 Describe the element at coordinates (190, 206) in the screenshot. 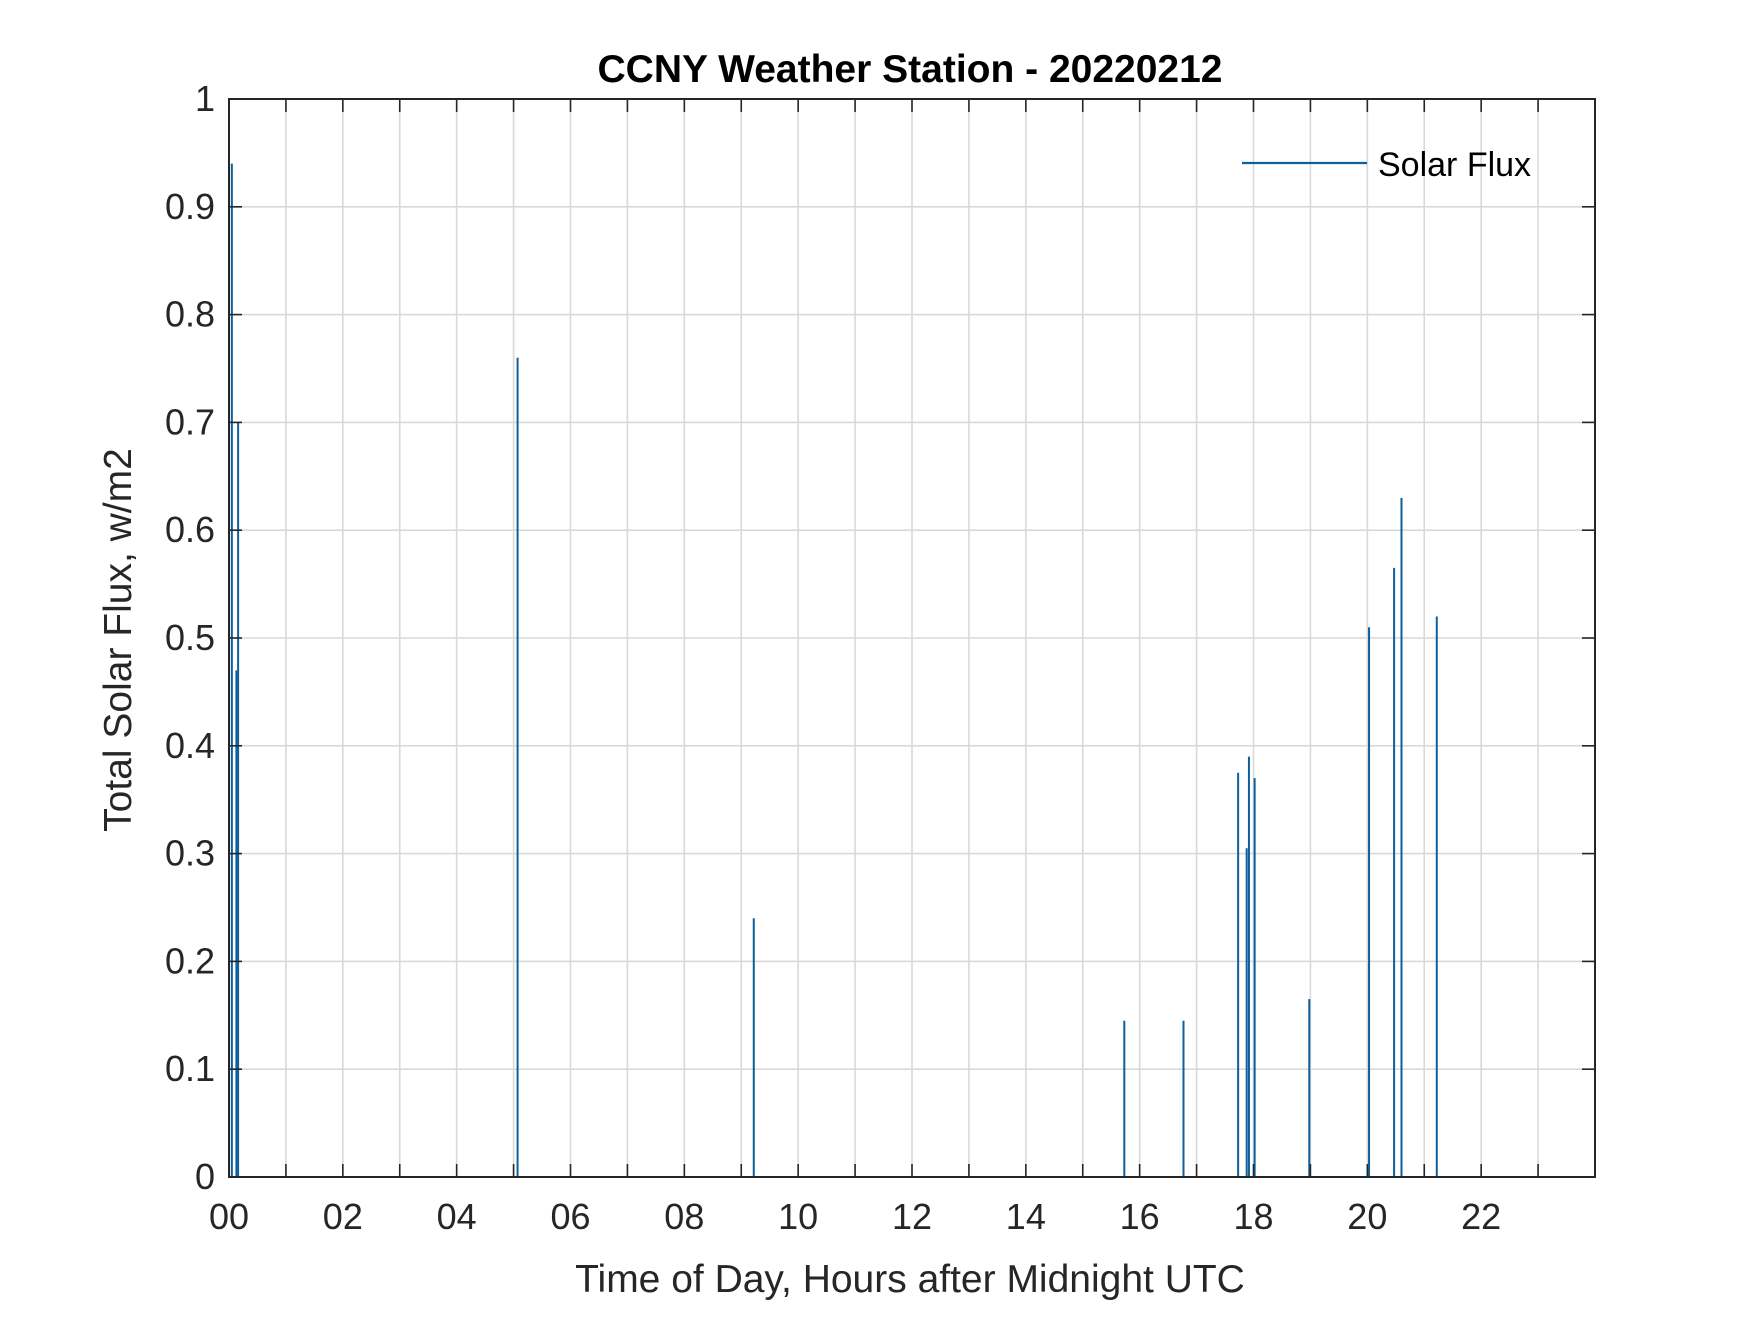

I see `y-tick-label: 0.9` at that location.